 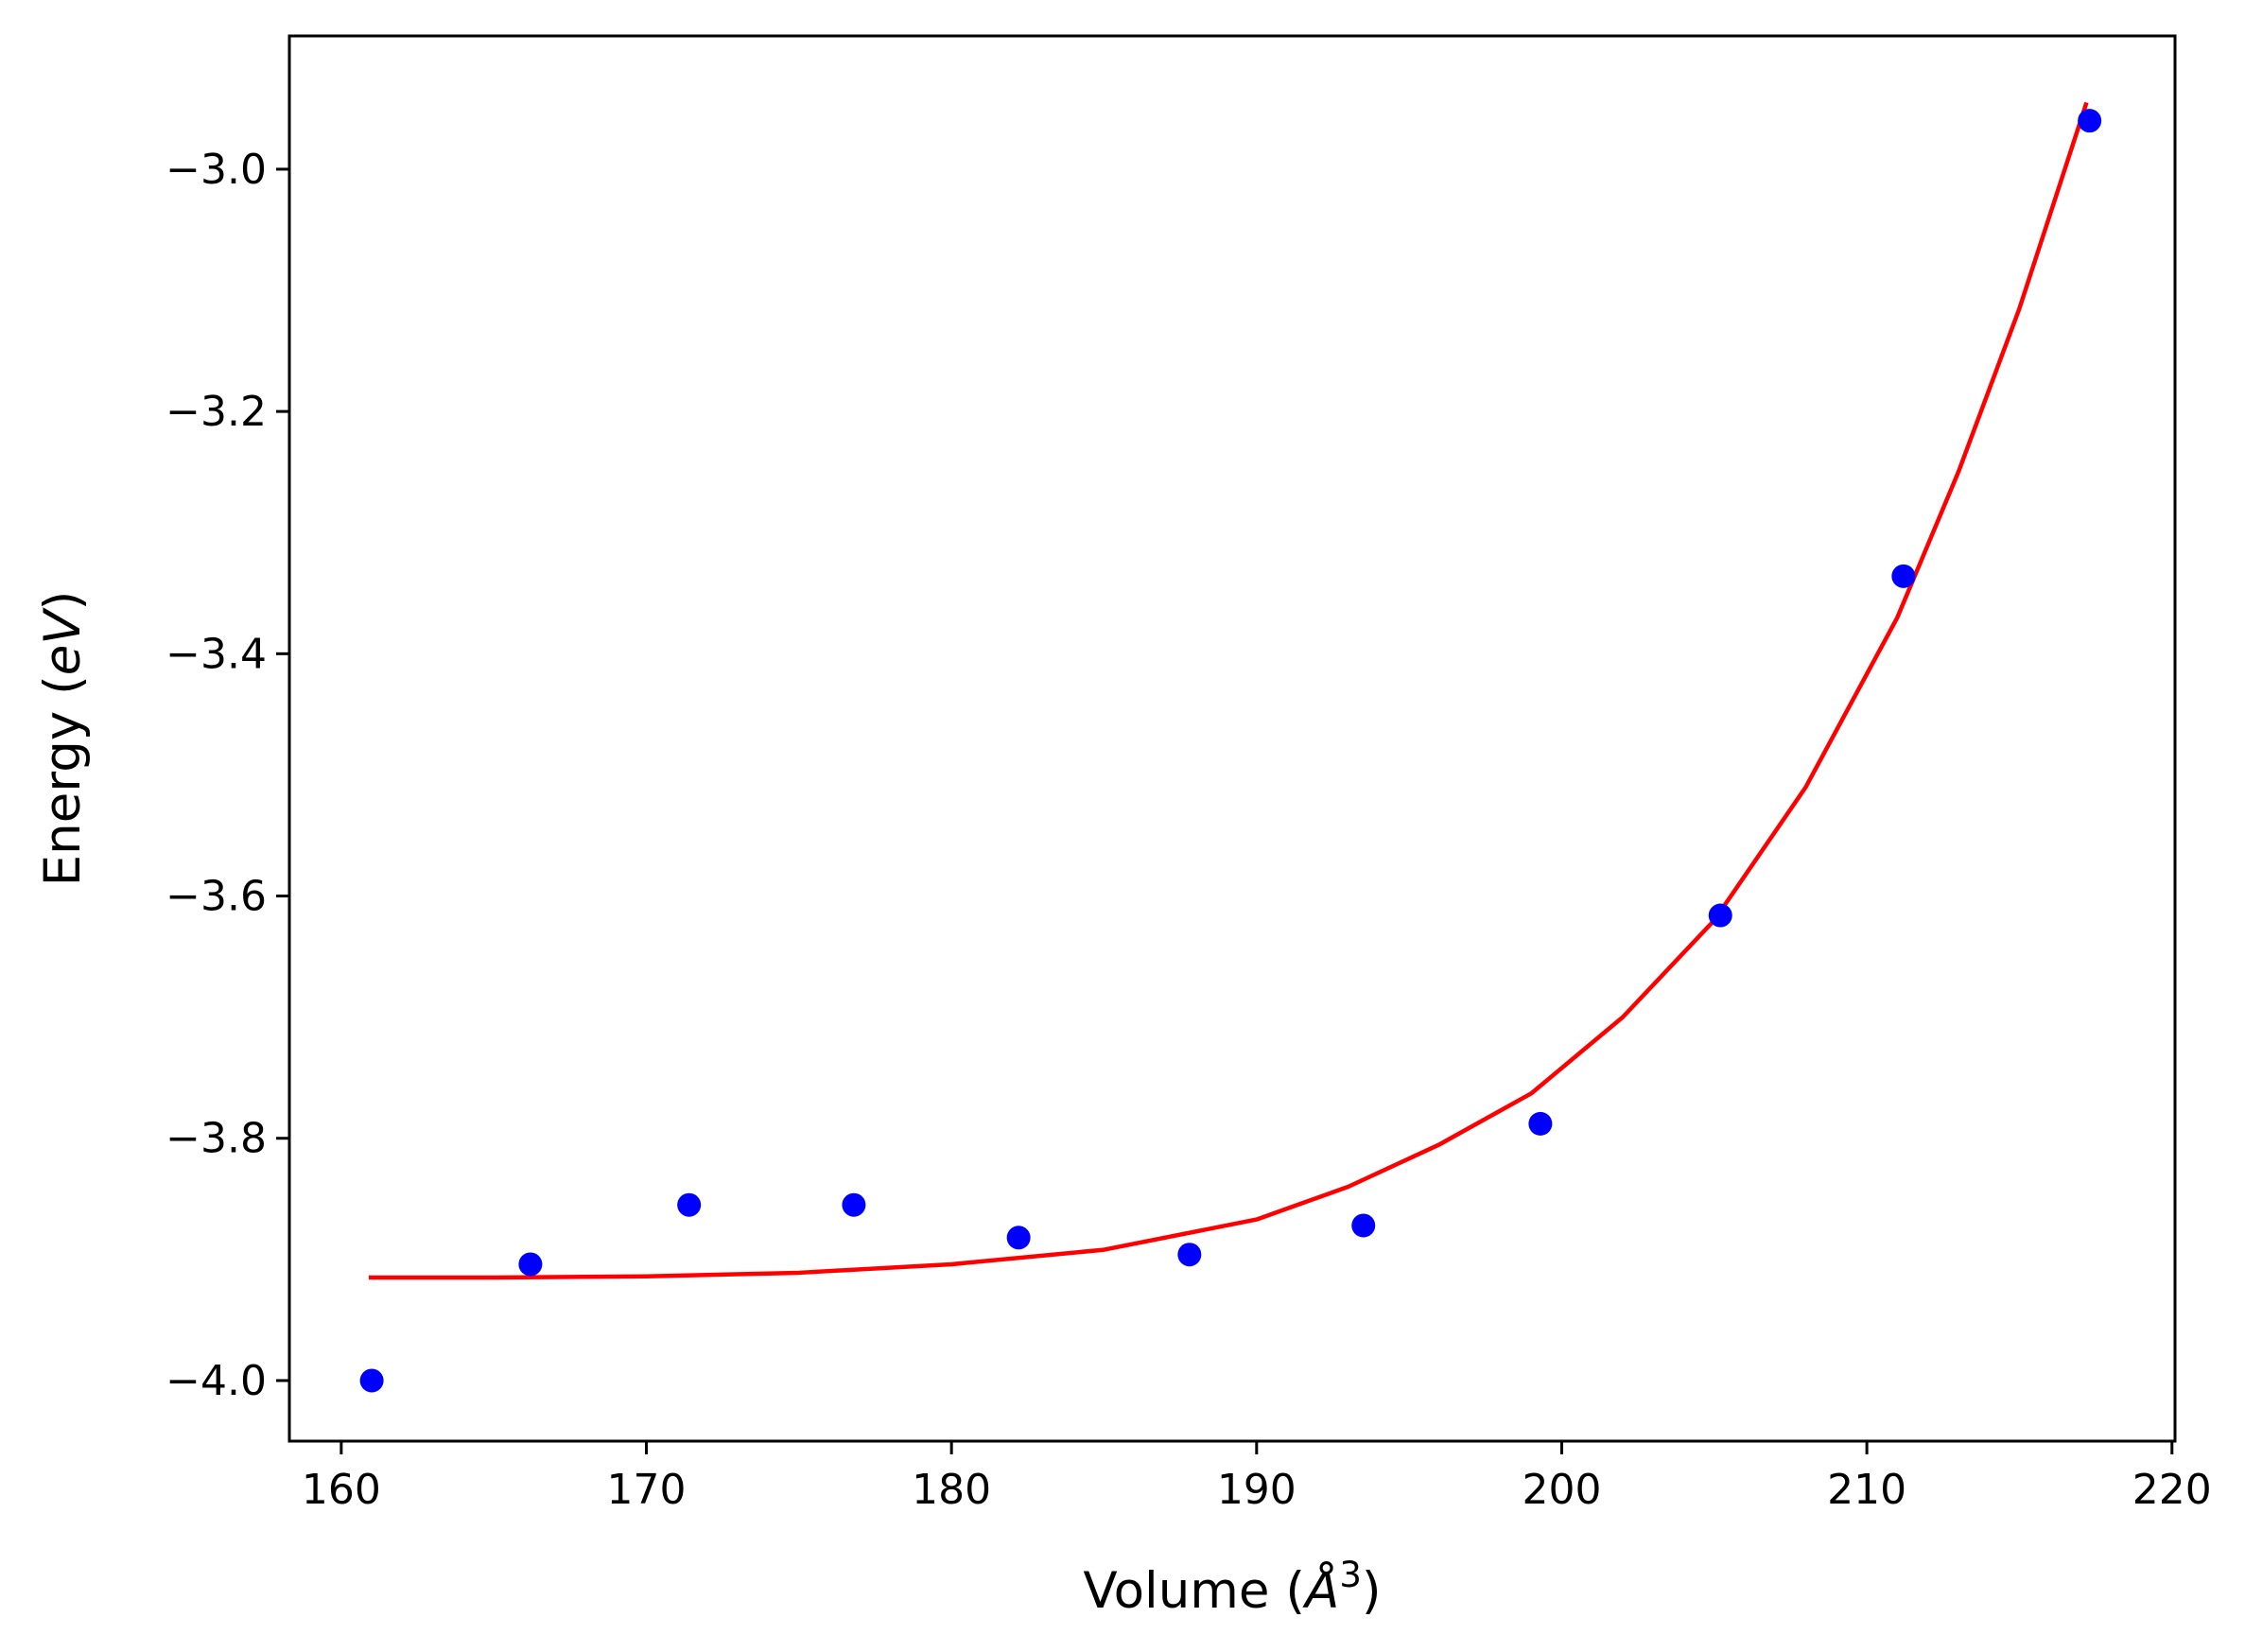 I want to click on x-axis-label-prefix: Volume (, so click(x=1194, y=1591).